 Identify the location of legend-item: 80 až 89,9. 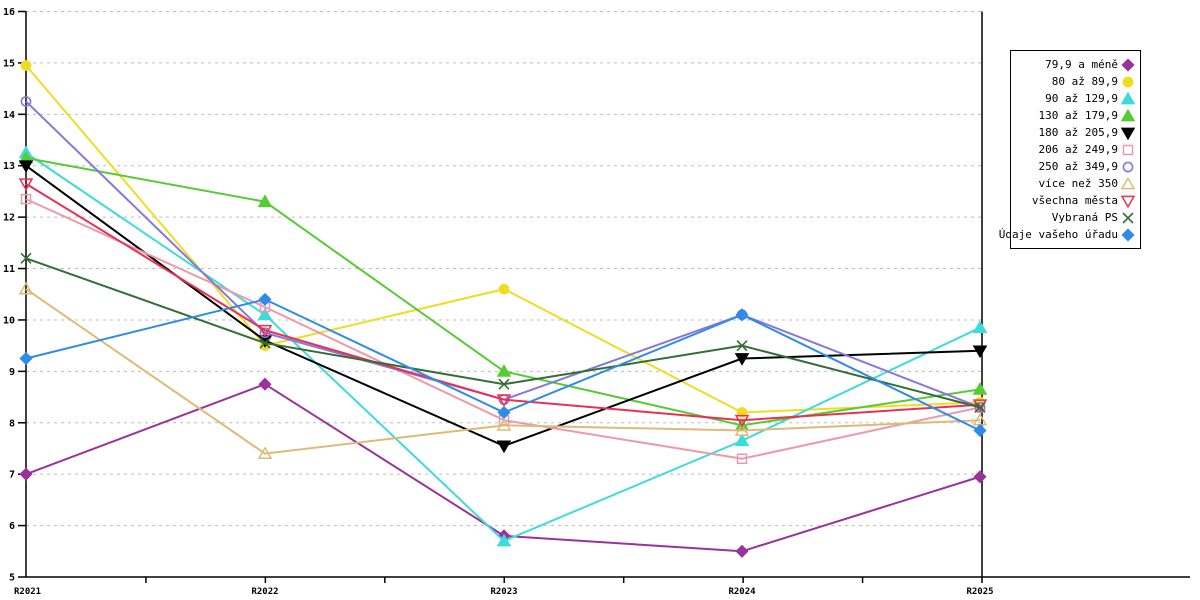
(1074, 81).